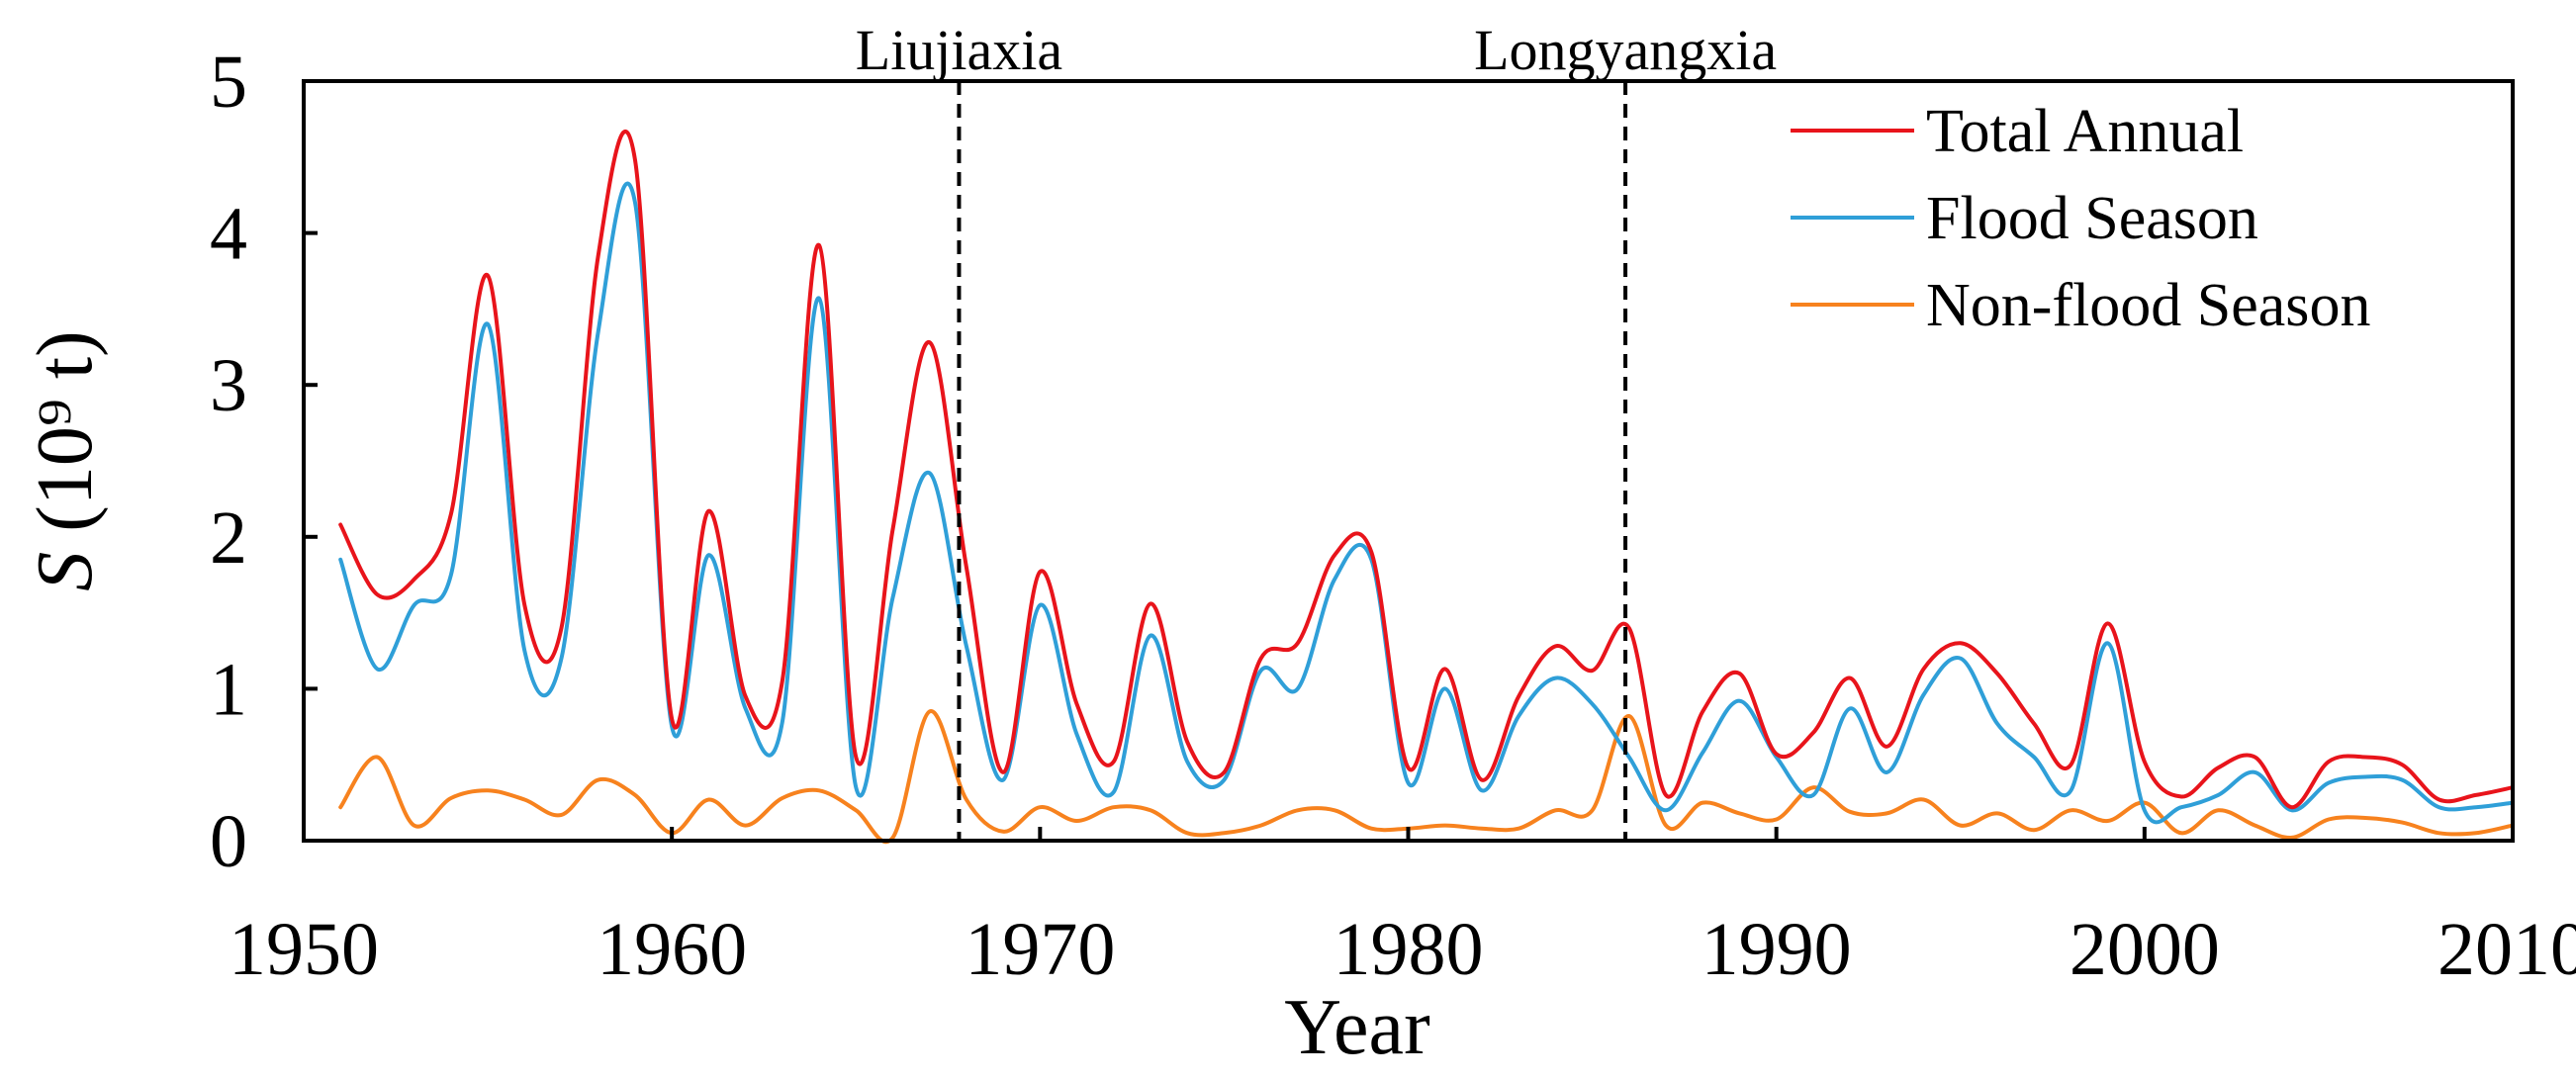 This screenshot has width=2576, height=1080. Describe the element at coordinates (1626, 50) in the screenshot. I see `event-label-longyangxia: Longyangxia` at that location.